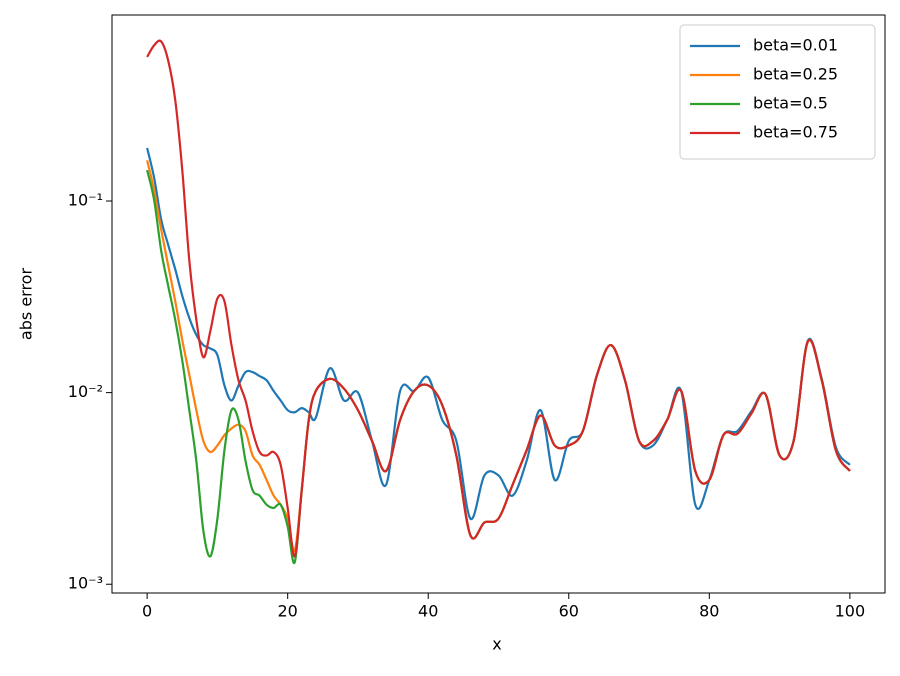 This screenshot has height=676, width=900. Describe the element at coordinates (26, 304) in the screenshot. I see `y-axis-label: abs error` at that location.